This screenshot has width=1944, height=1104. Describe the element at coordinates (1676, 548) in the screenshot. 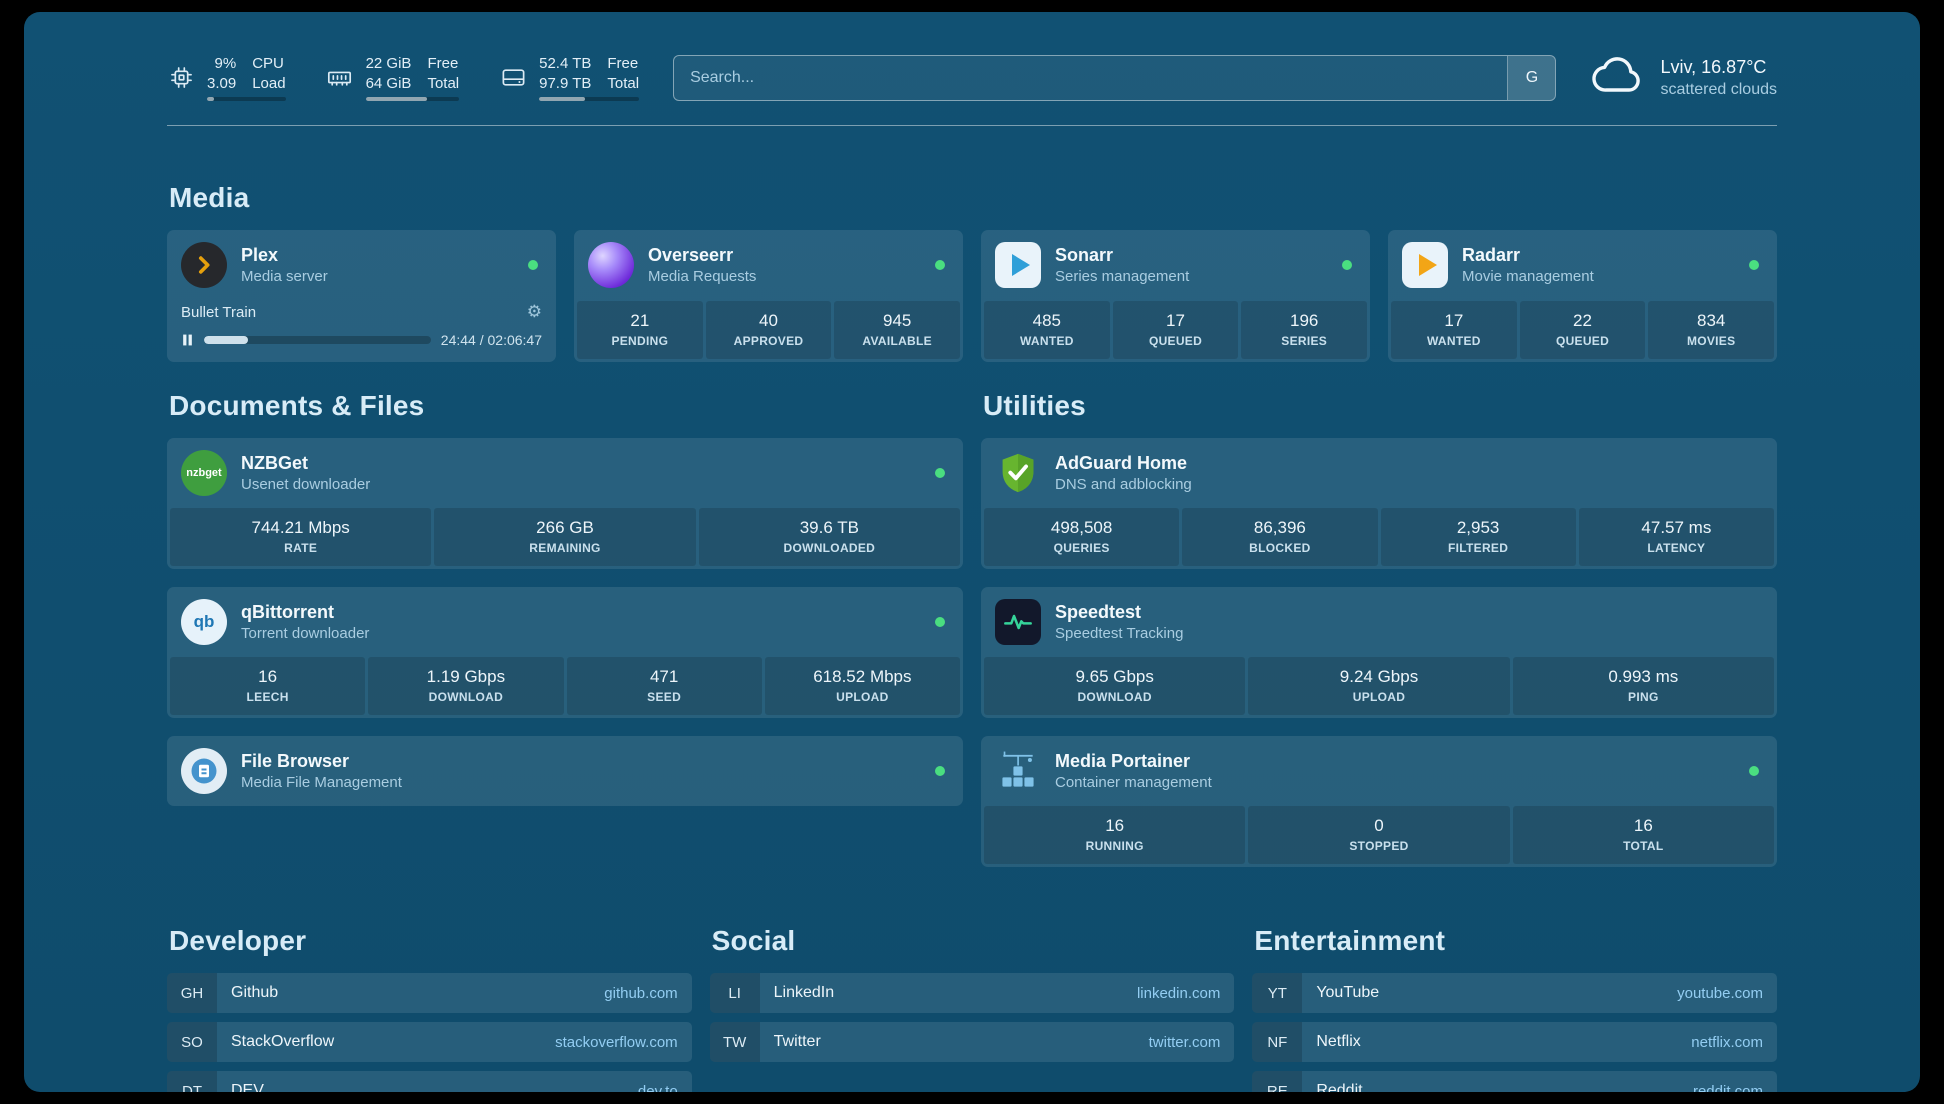

I see `stat-label: LATENCY` at that location.